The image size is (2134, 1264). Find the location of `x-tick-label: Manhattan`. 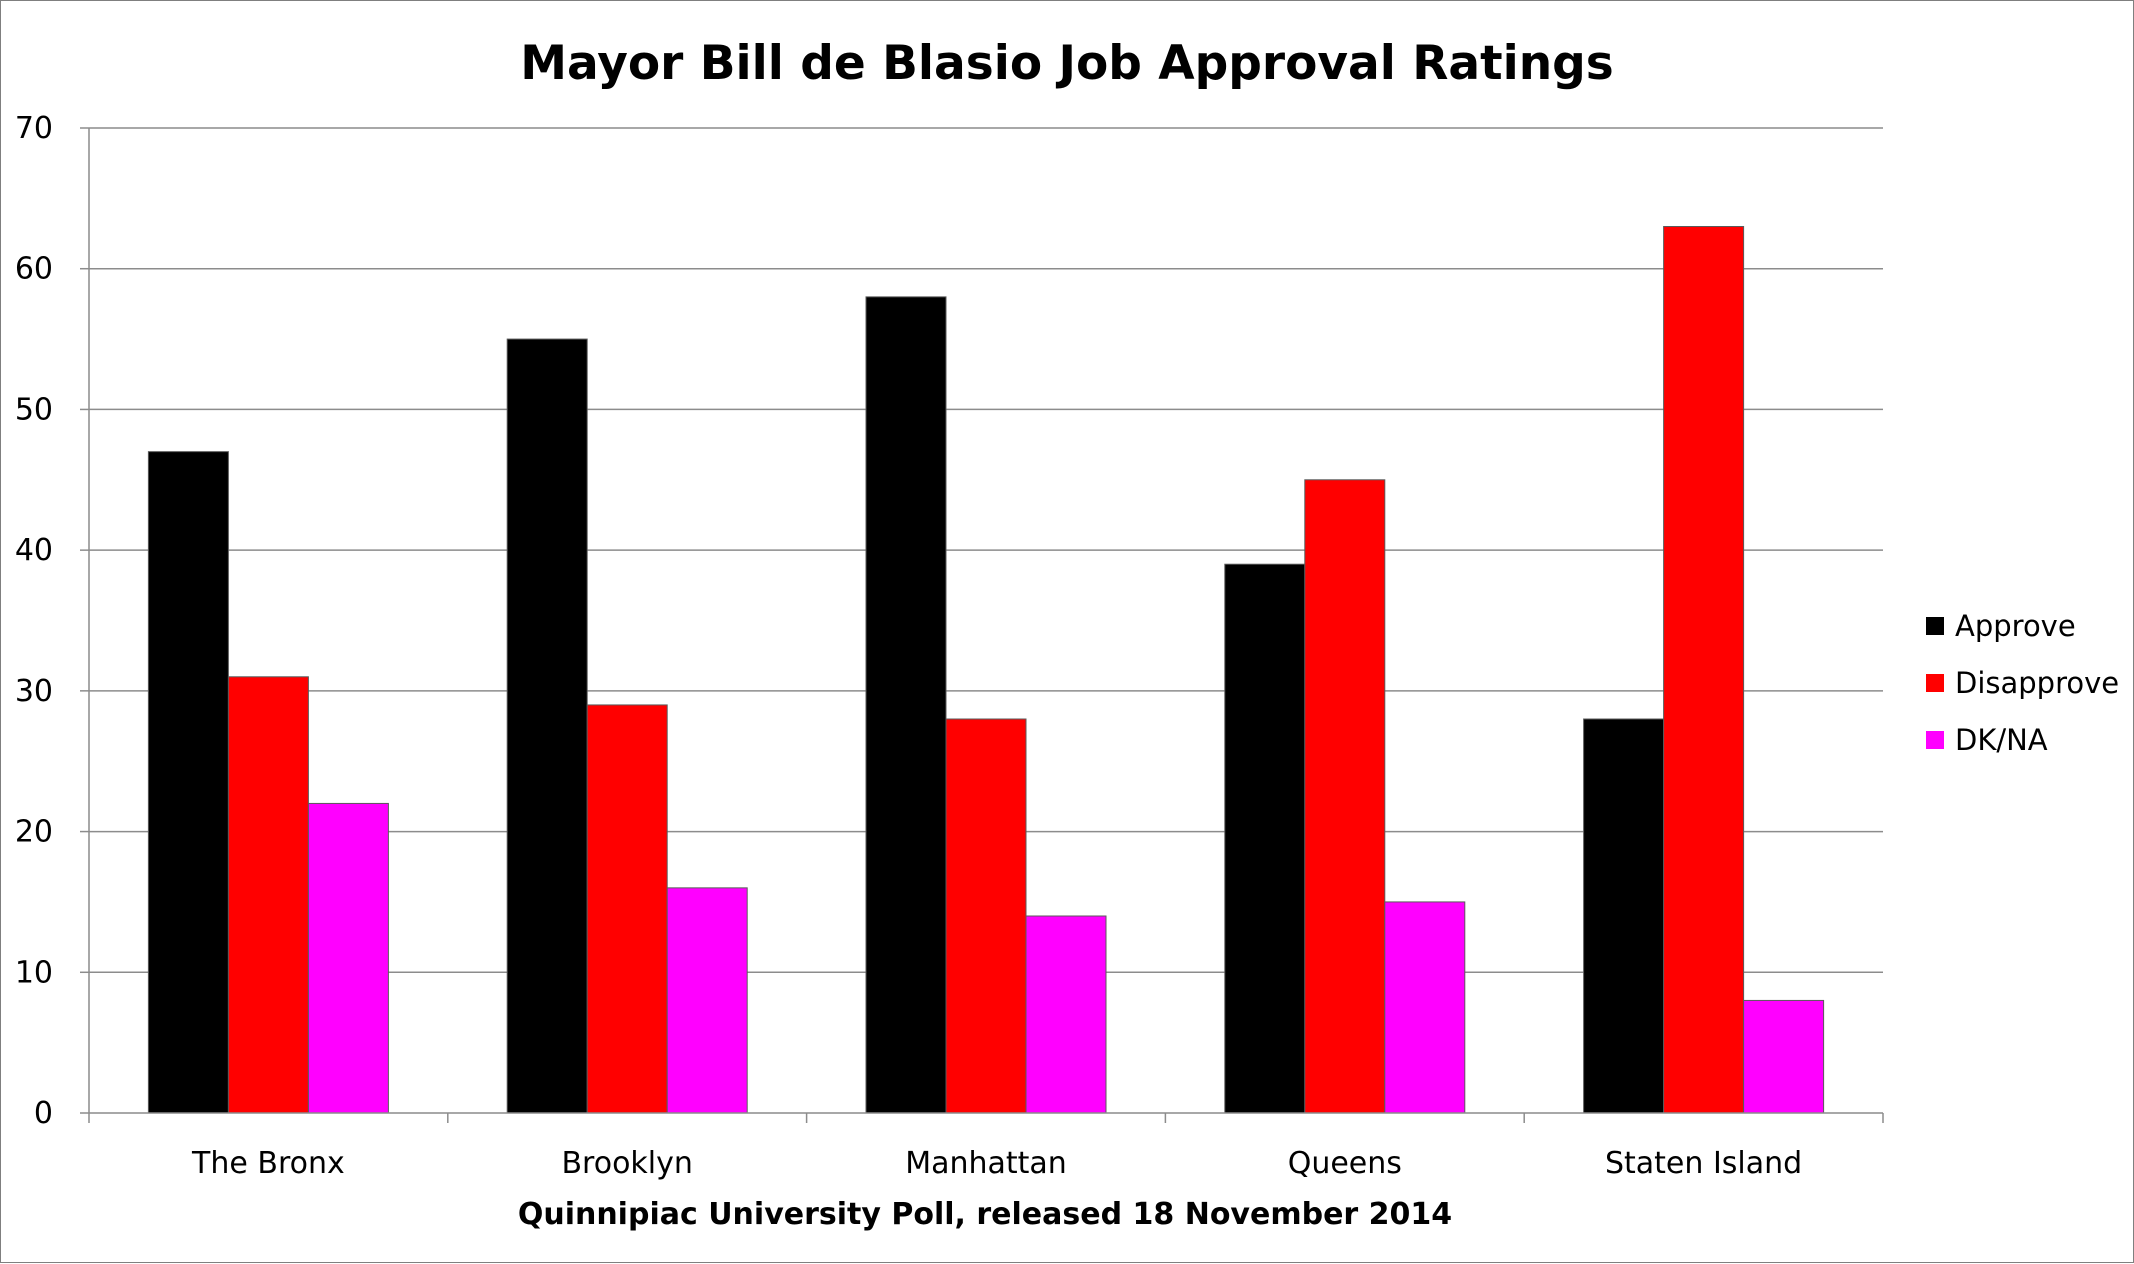

x-tick-label: Manhattan is located at coordinates (986, 1163).